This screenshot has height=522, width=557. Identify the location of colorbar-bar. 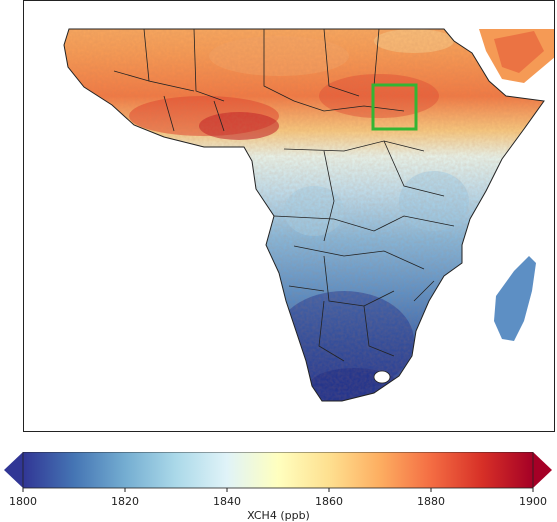
(278, 470).